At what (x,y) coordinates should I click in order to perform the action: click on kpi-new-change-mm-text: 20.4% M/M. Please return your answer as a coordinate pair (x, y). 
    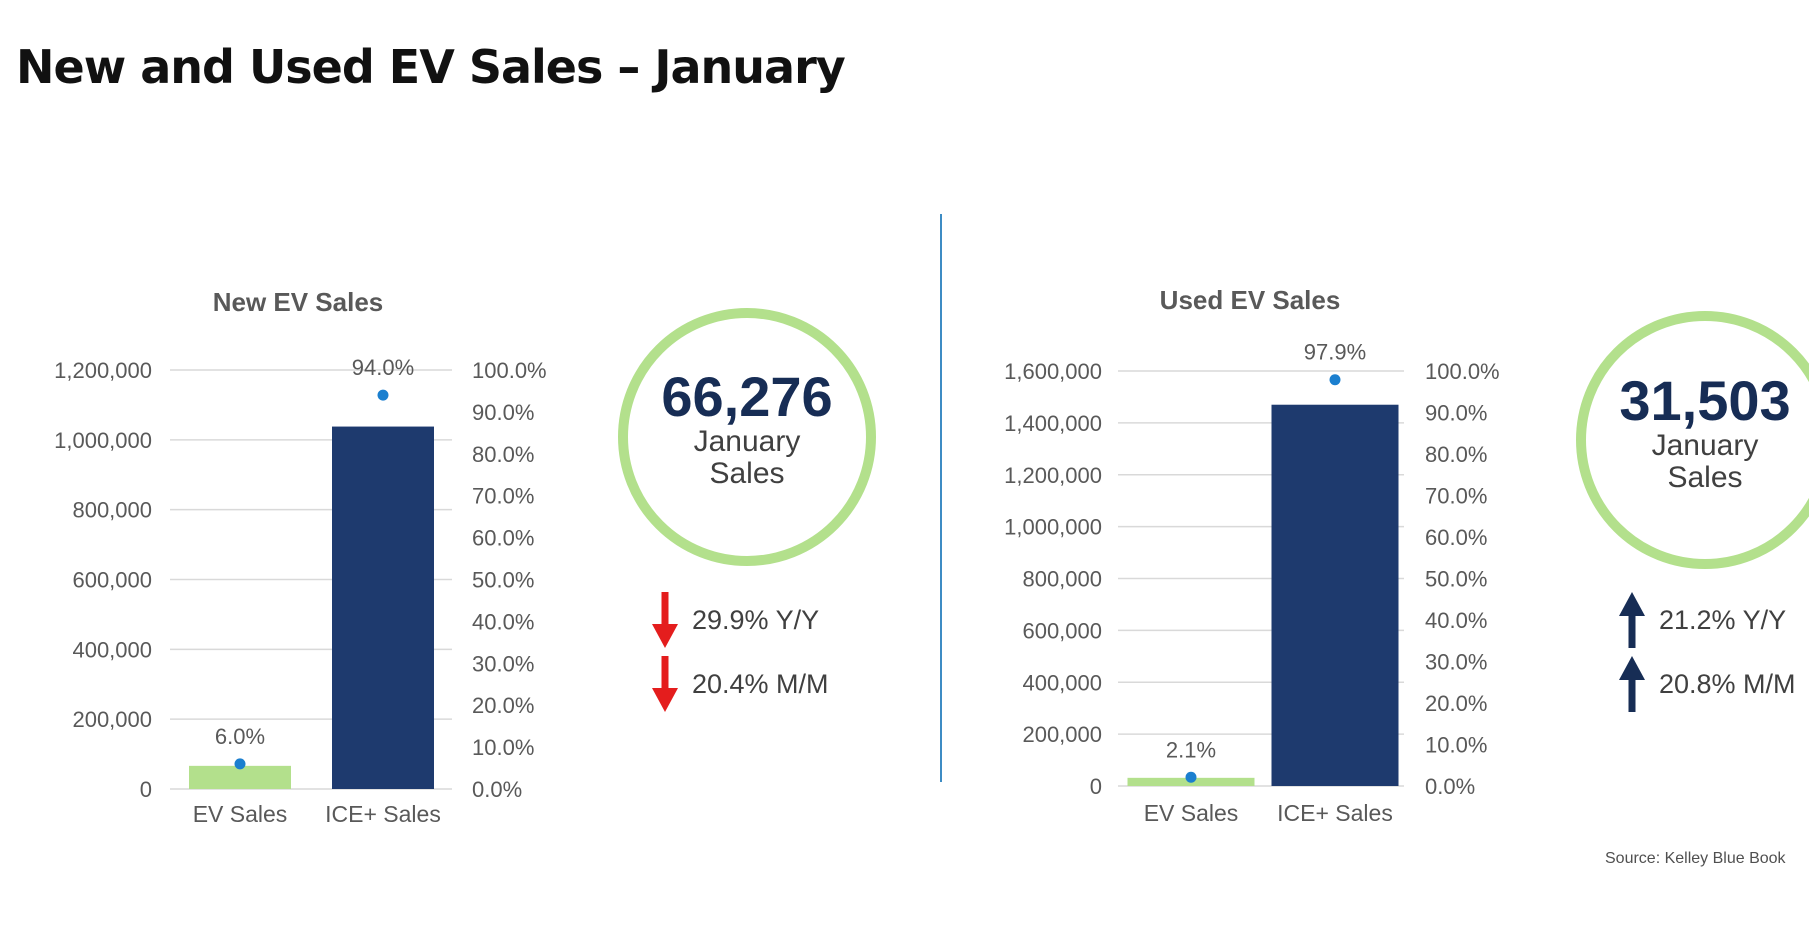
    Looking at the image, I should click on (760, 683).